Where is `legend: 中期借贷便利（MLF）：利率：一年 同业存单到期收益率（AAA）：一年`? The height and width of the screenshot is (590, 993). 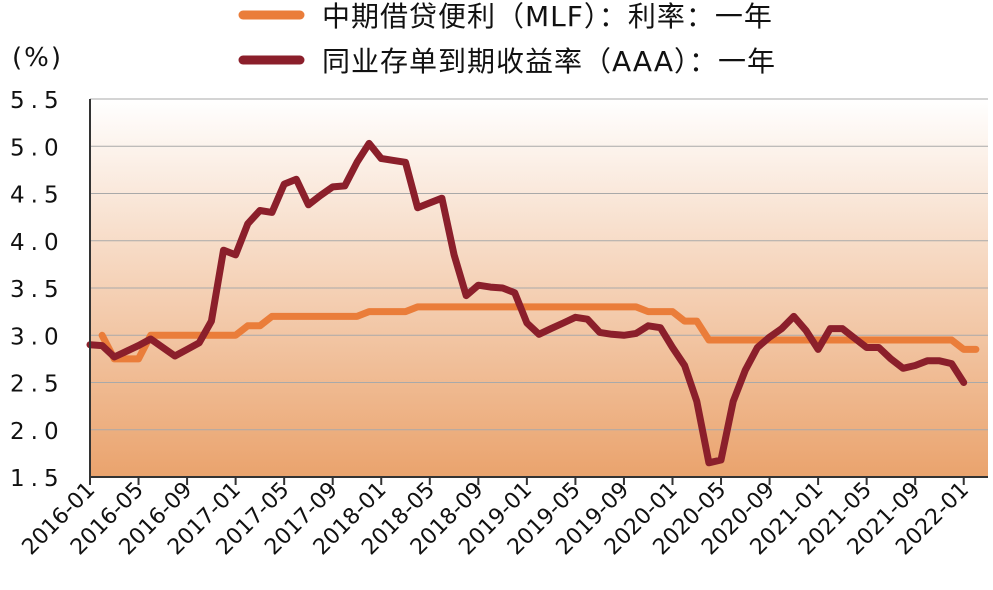
legend: 中期借贷便利（MLF）：利率：一年 同业存单到期收益率（AAA）：一年 is located at coordinates (507, 39).